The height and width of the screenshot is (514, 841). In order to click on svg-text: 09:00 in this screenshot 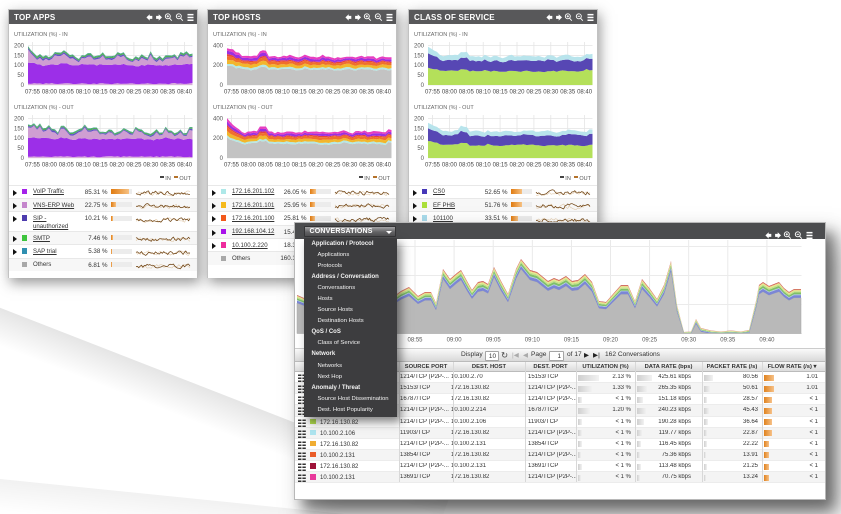, I will do `click(455, 341)`.